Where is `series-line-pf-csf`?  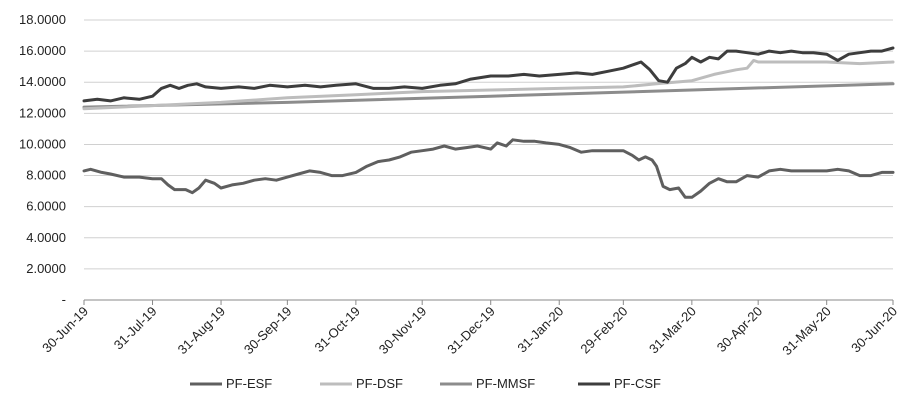
series-line-pf-csf is located at coordinates (488, 74).